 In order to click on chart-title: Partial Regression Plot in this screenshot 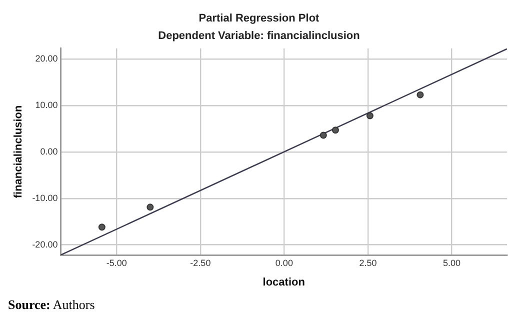, I will do `click(259, 18)`.